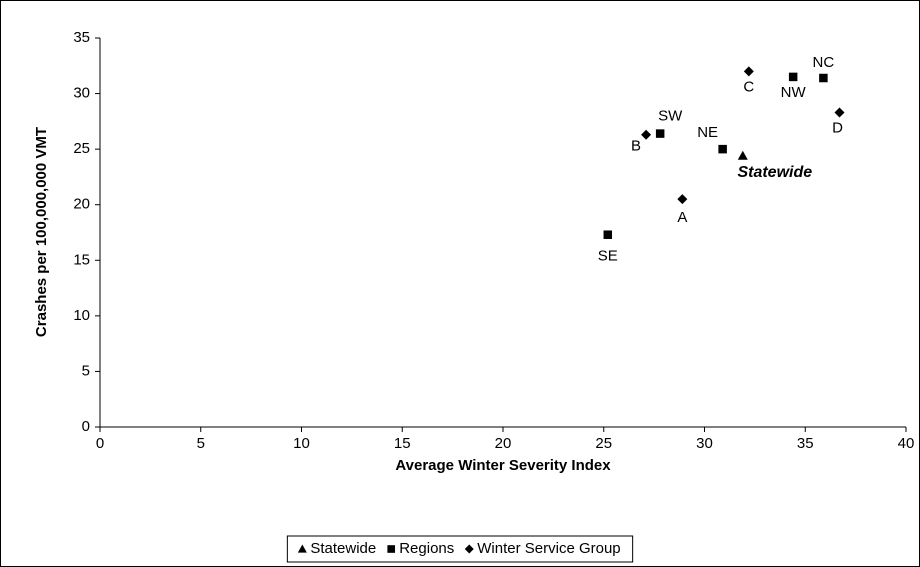 The image size is (920, 567). I want to click on point-label: A, so click(682, 217).